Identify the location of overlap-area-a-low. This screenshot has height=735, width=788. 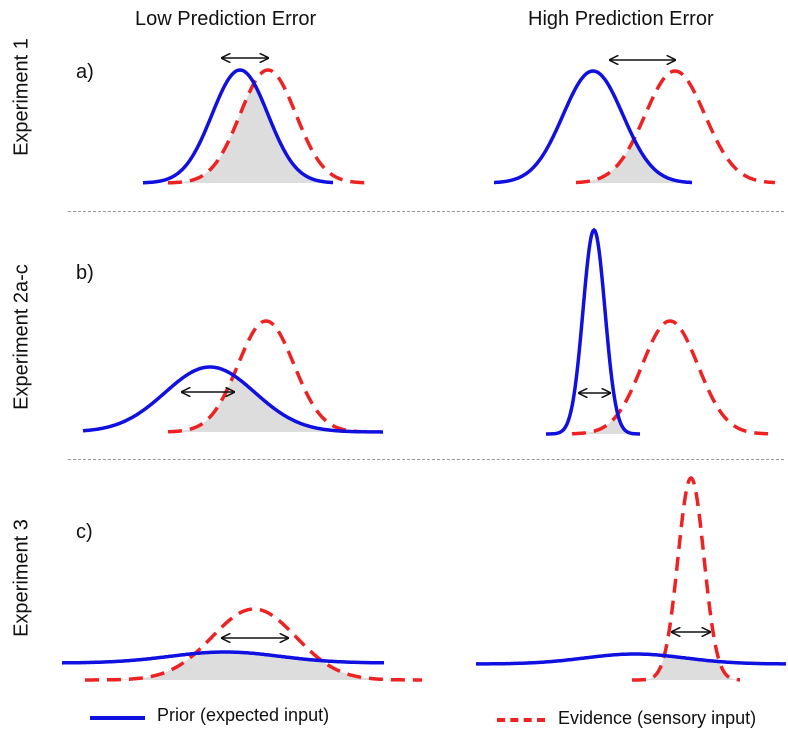
(250, 133).